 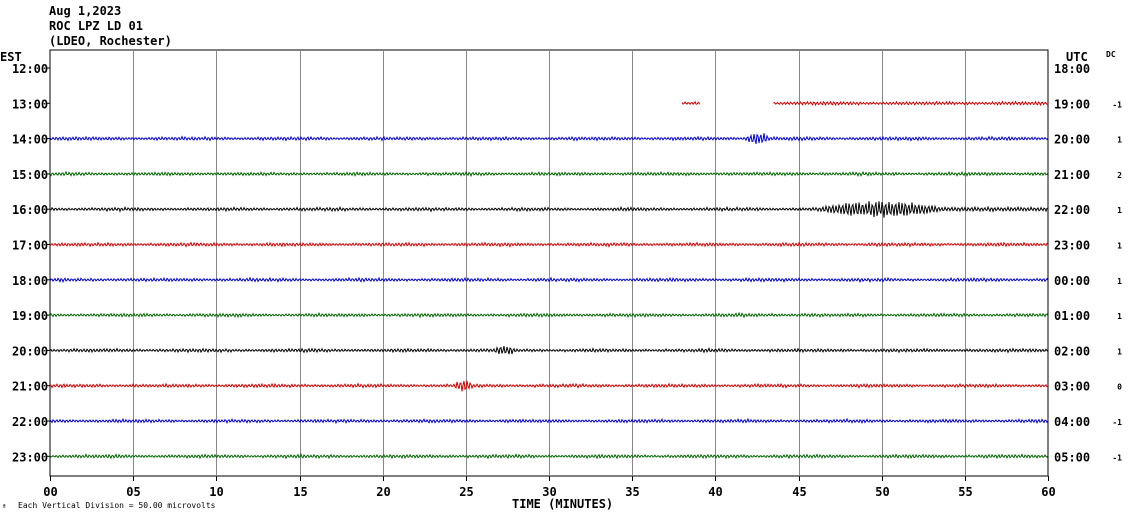 I want to click on est-hour-label: 14:00, so click(x=30, y=140).